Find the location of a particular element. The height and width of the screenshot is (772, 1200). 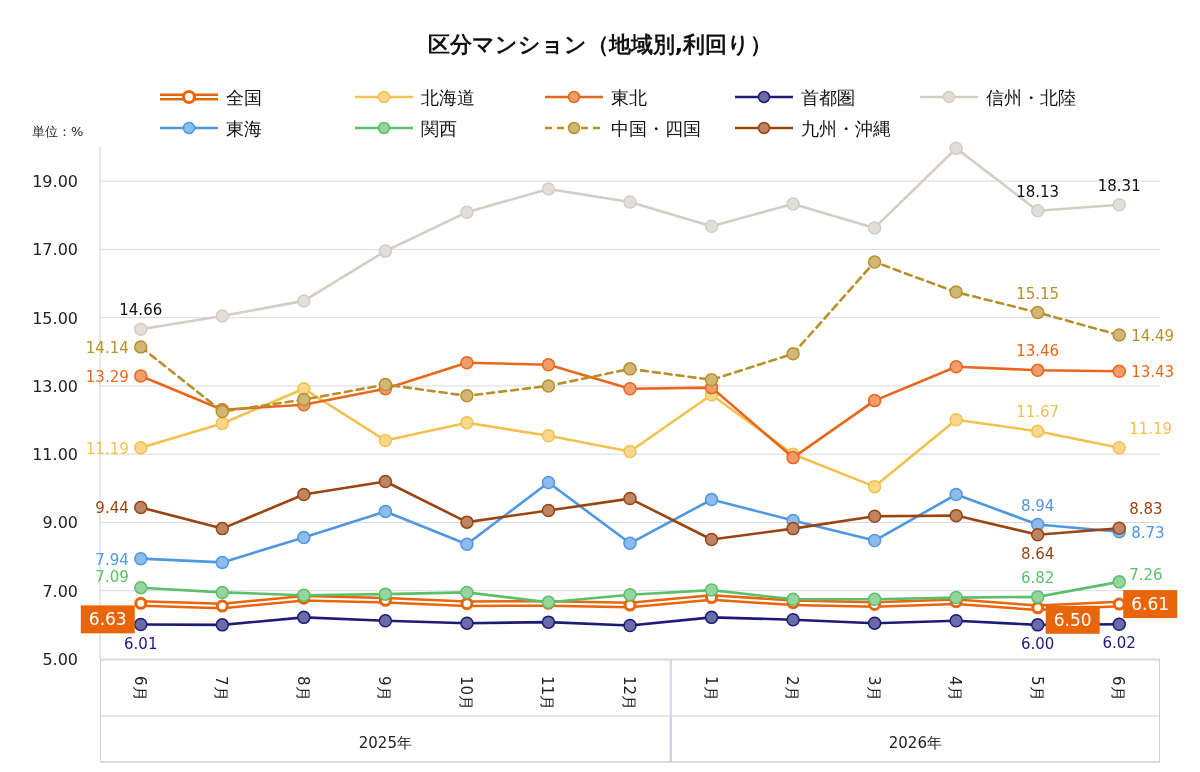

data-label: 8.64 is located at coordinates (1037, 553).